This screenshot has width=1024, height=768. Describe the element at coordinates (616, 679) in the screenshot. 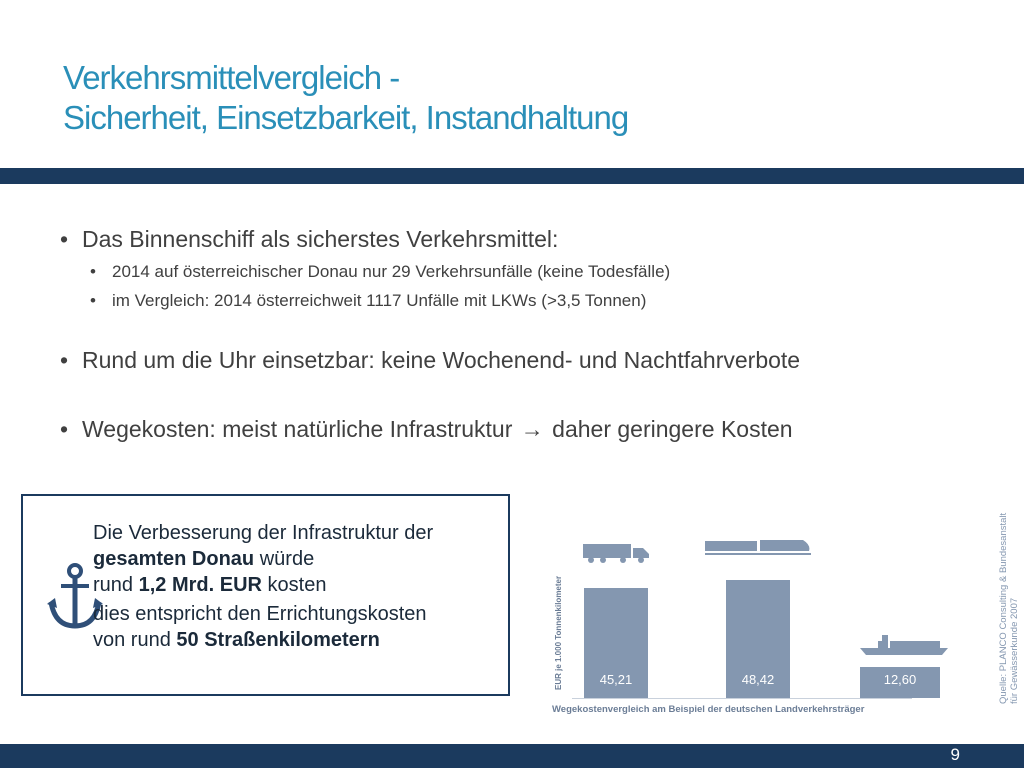

I see `chart-value-label-truck: 45,21` at that location.